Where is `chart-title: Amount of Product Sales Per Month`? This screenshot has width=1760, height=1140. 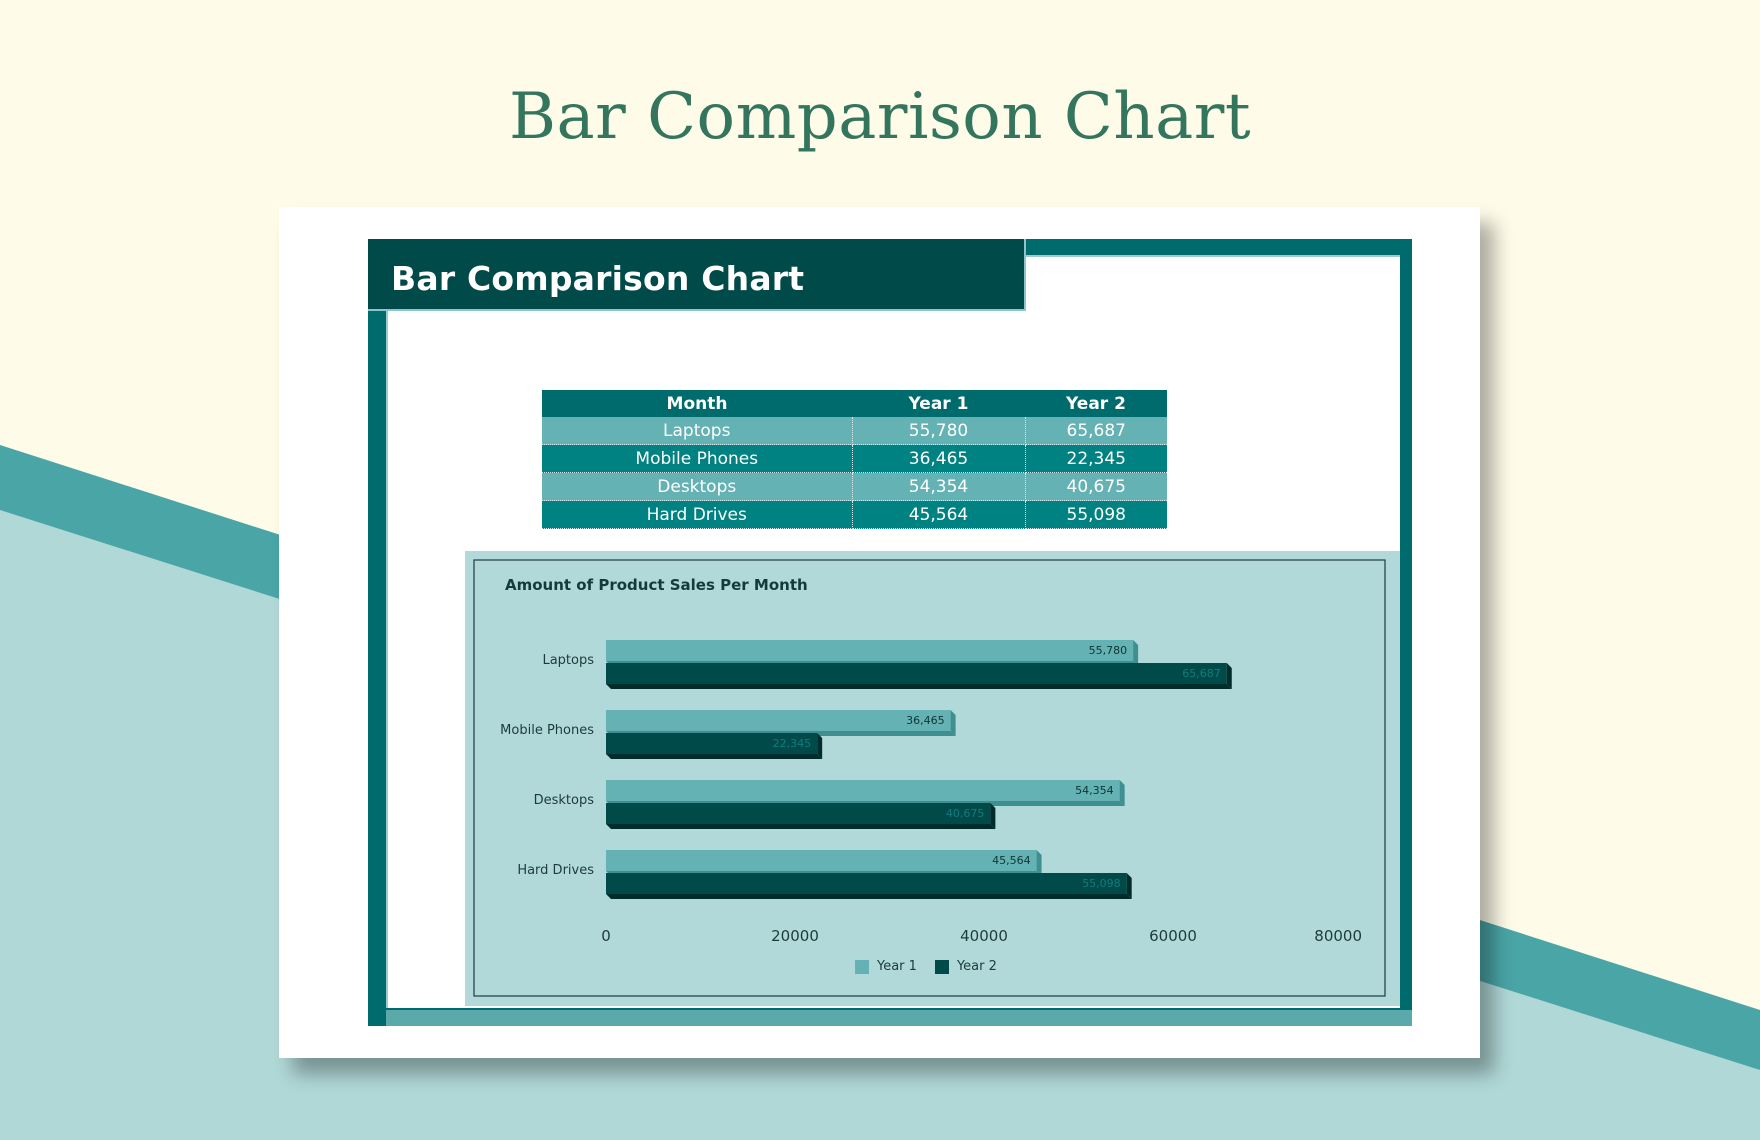
chart-title: Amount of Product Sales Per Month is located at coordinates (656, 585).